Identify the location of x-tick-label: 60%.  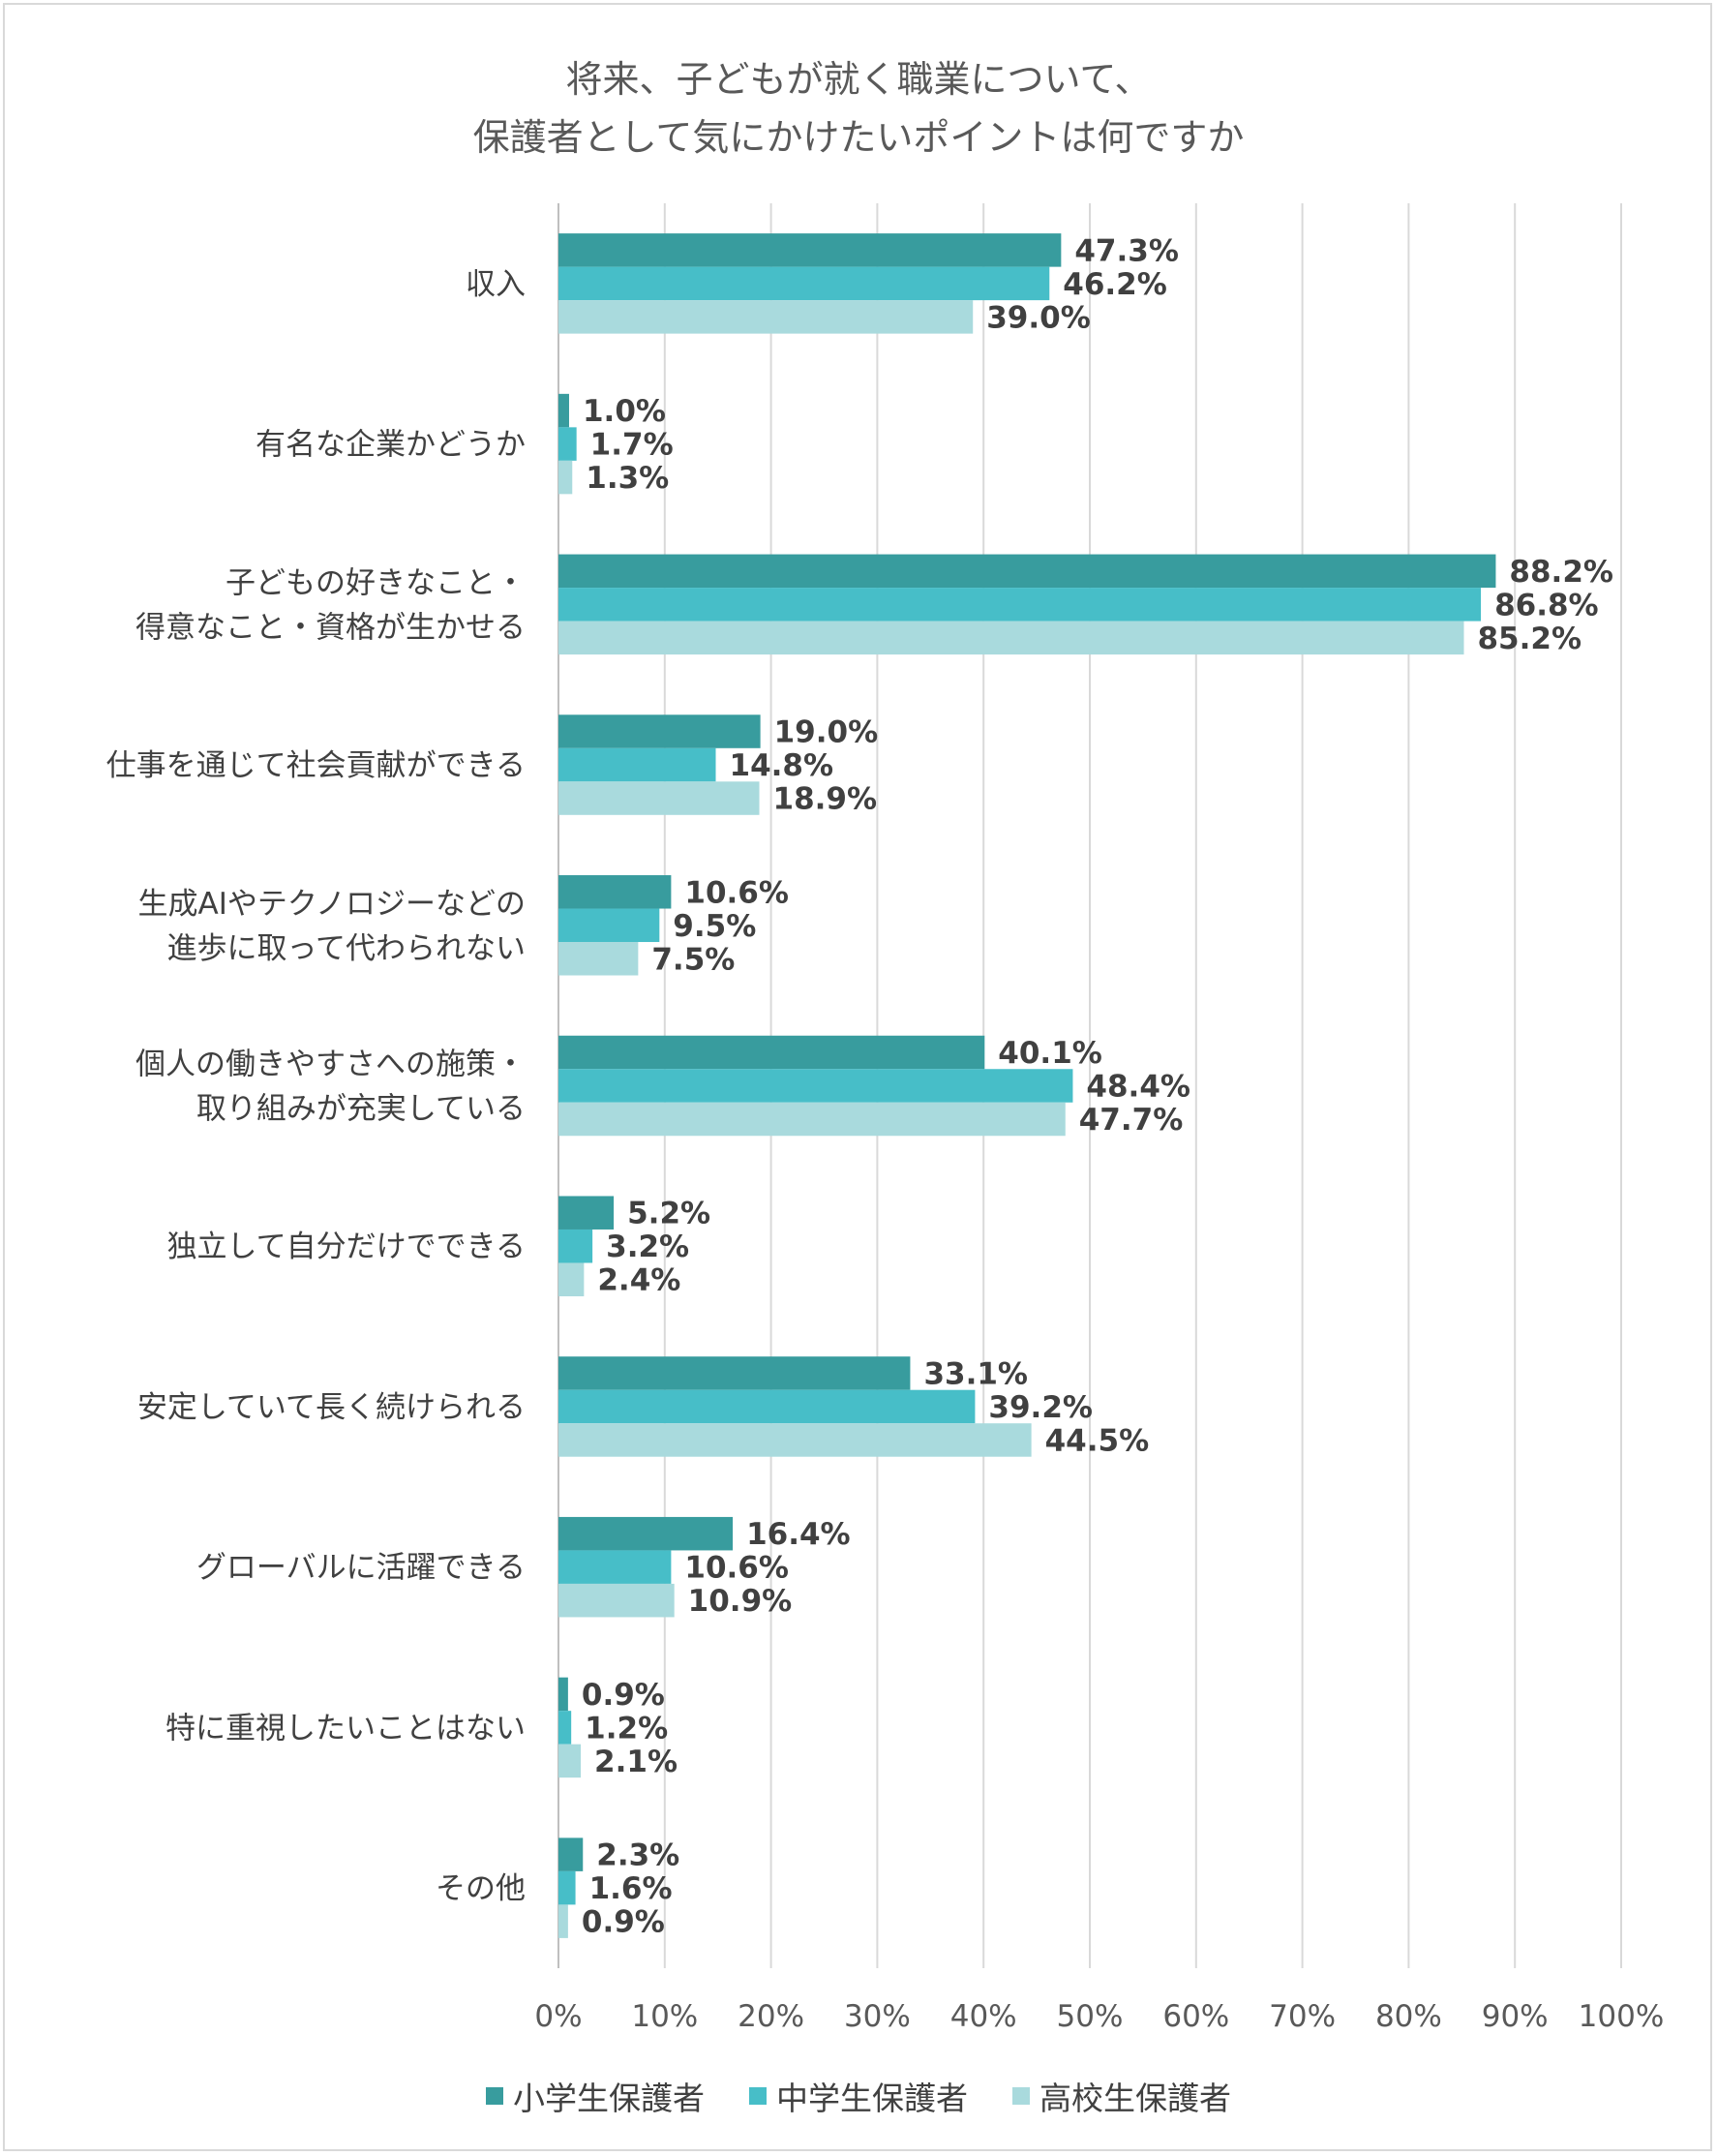
(1195, 2017).